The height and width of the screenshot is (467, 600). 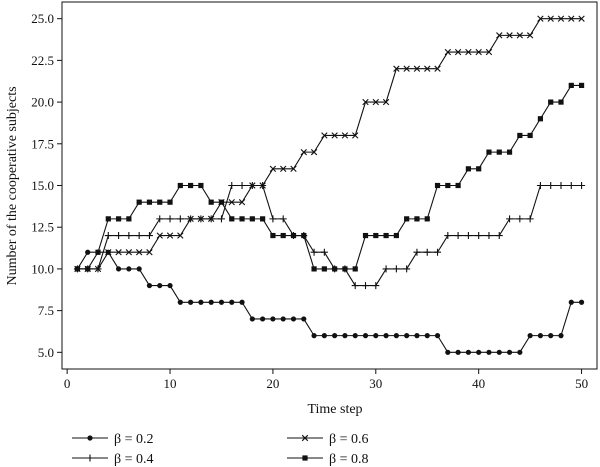 I want to click on legend-label: β = 0.8, so click(x=349, y=459).